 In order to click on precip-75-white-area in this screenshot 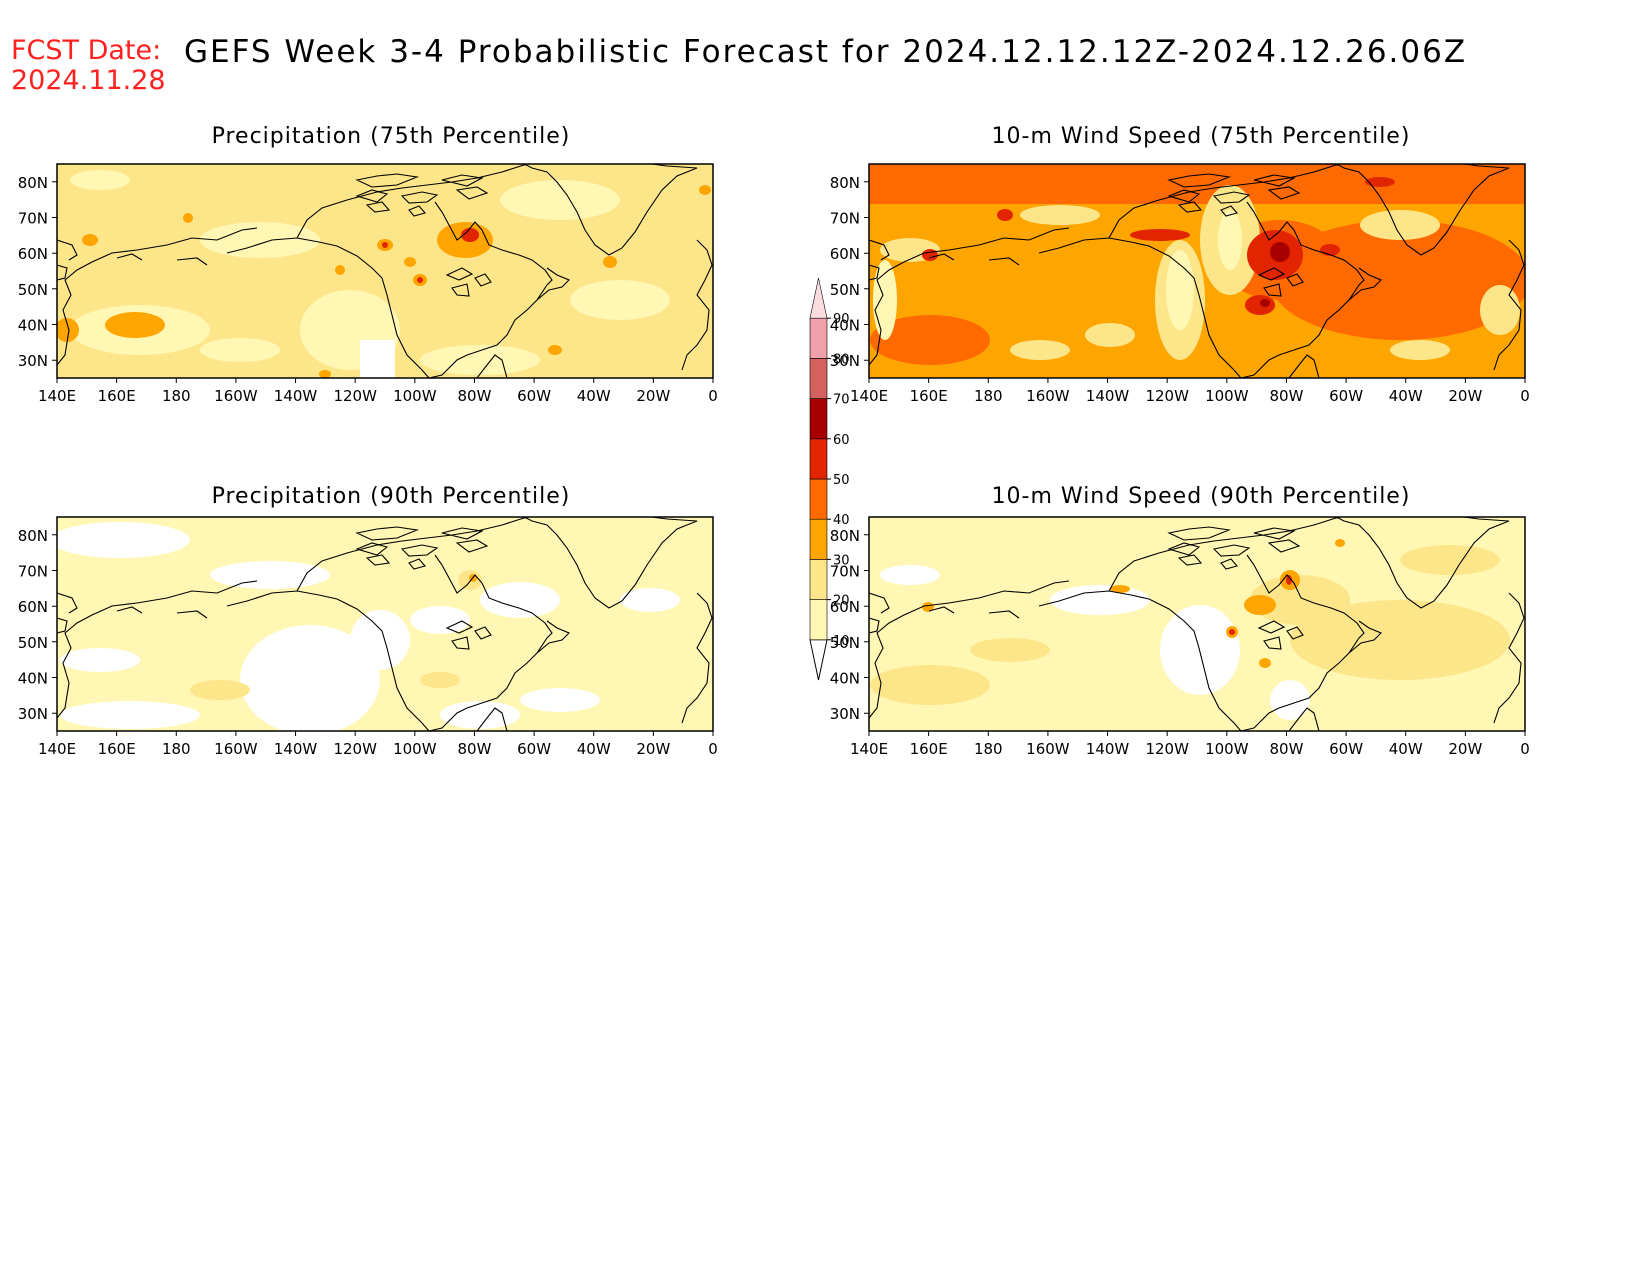, I will do `click(377, 359)`.